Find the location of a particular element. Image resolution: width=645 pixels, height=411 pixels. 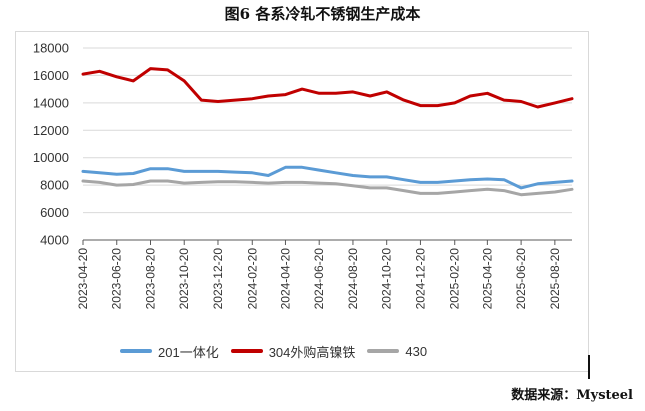

y-tick-label: 6000 is located at coordinates (54, 212).